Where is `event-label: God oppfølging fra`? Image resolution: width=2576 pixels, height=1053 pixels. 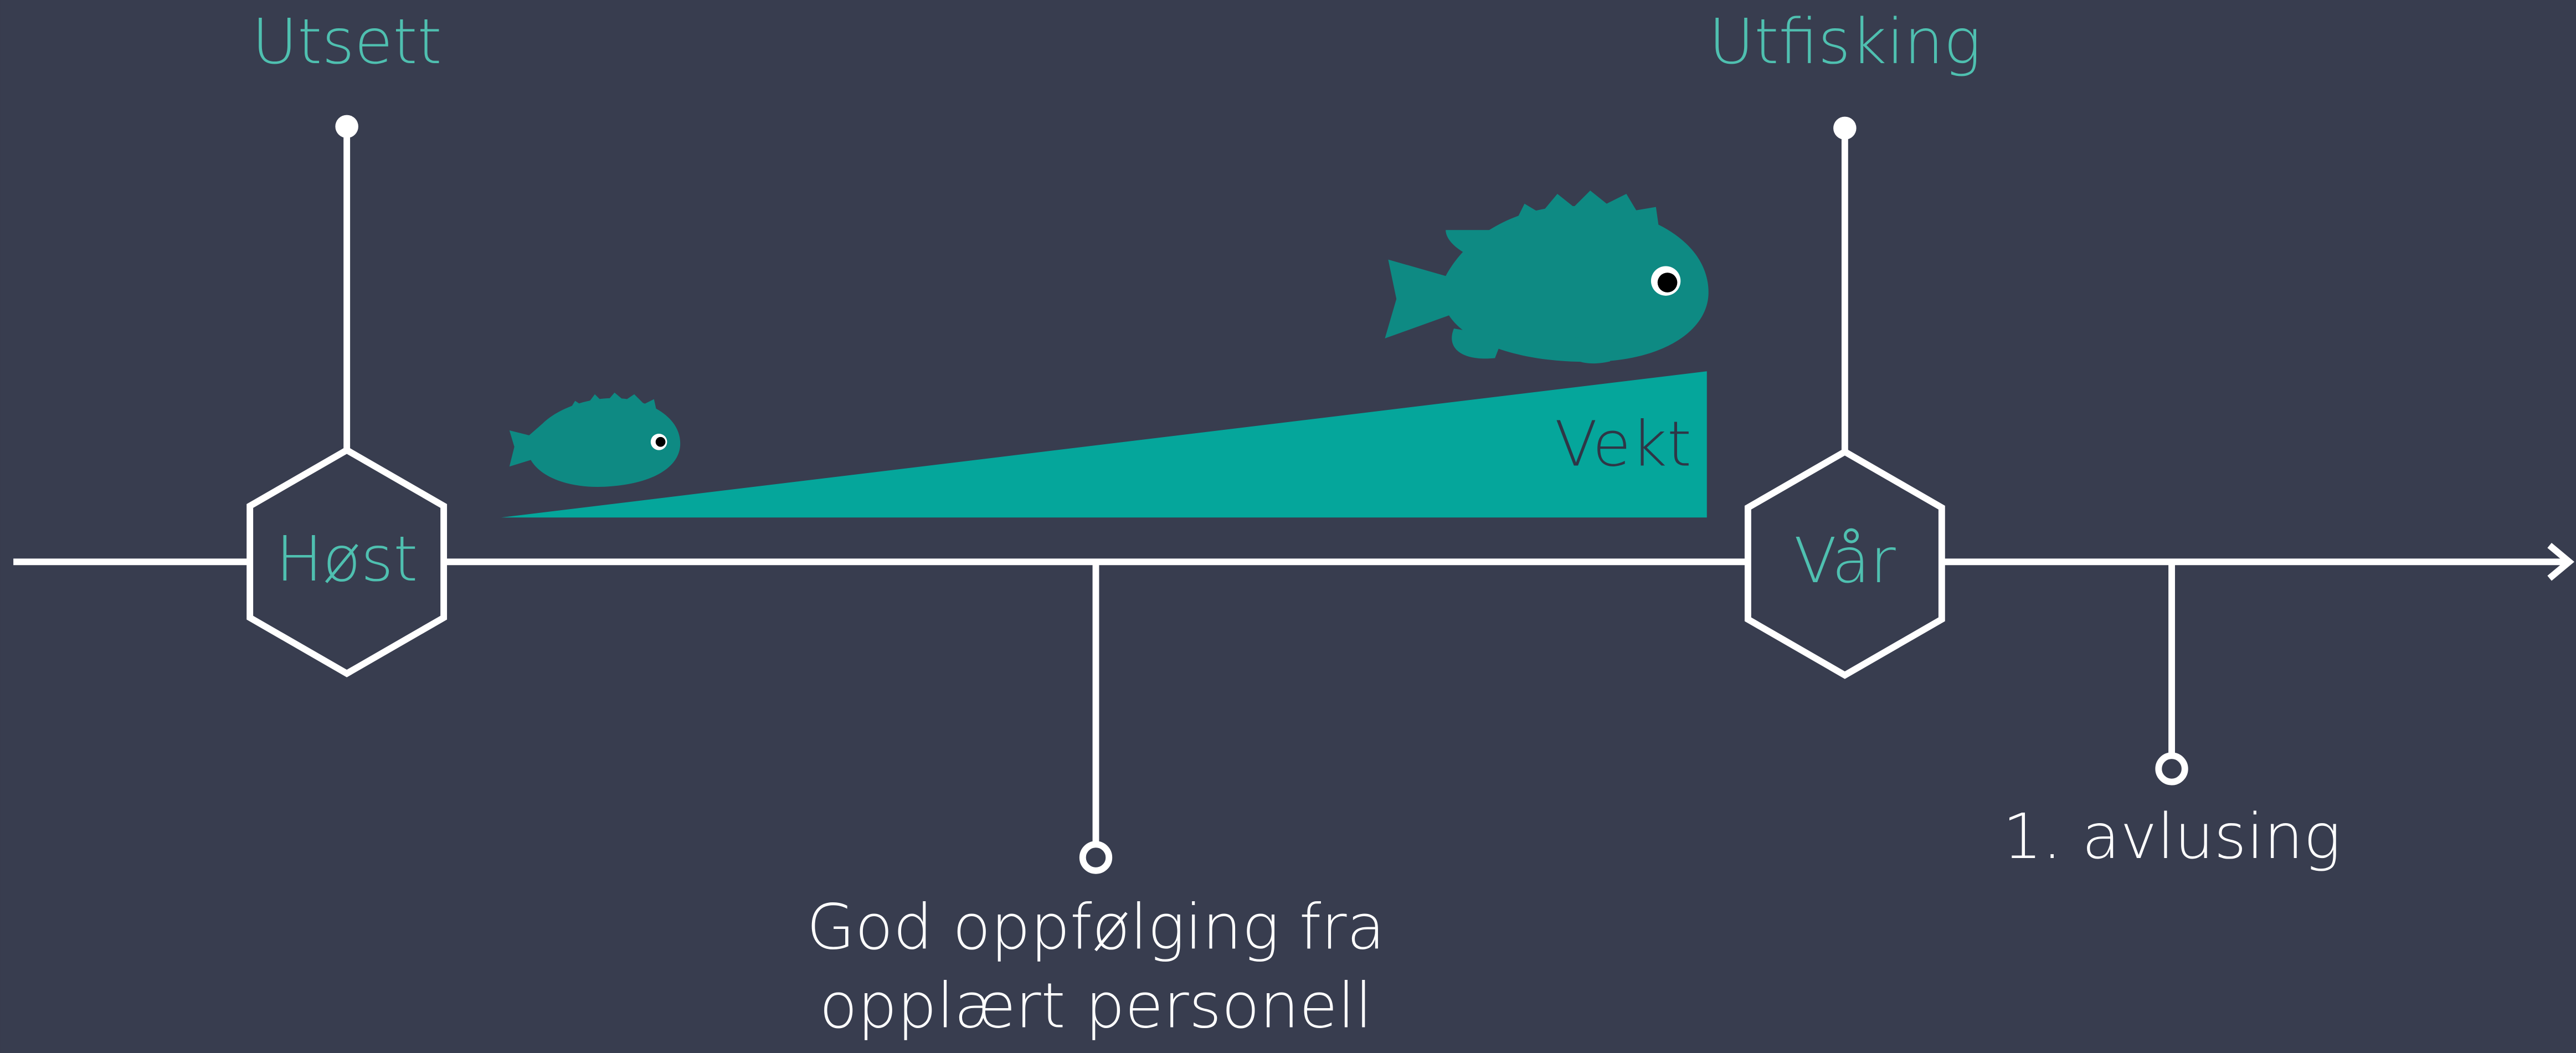 event-label: God oppfølging fra is located at coordinates (1095, 926).